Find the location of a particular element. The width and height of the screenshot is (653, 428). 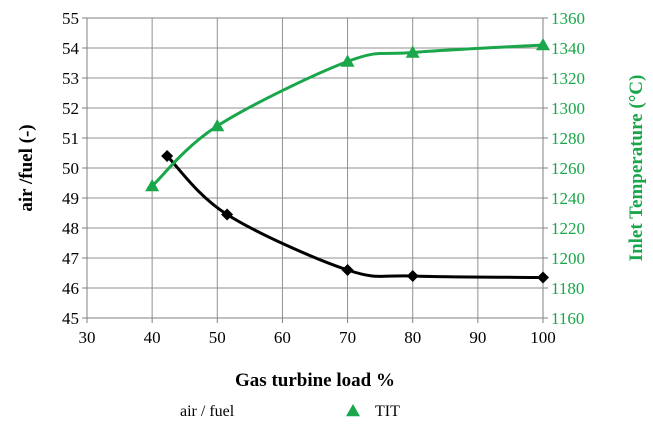

right-y-tick-label: 1320 is located at coordinates (568, 78).